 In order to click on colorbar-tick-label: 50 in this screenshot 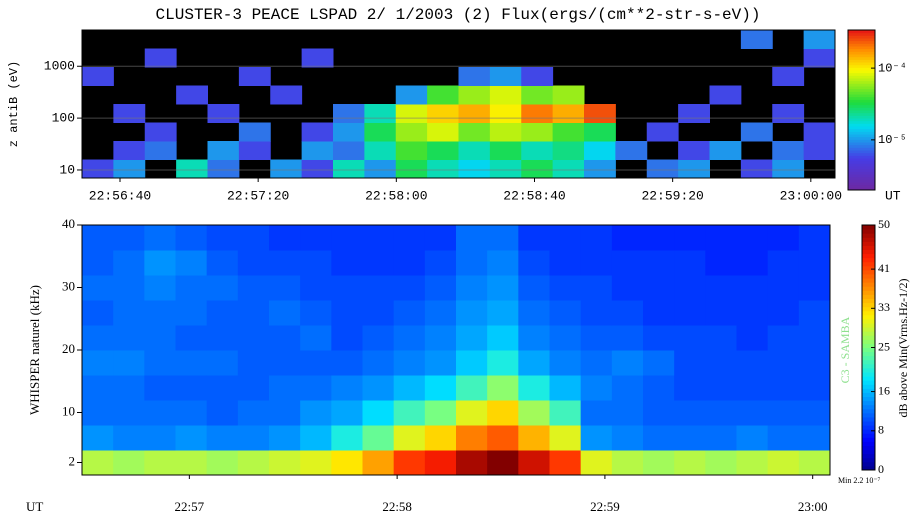, I will do `click(884, 224)`.